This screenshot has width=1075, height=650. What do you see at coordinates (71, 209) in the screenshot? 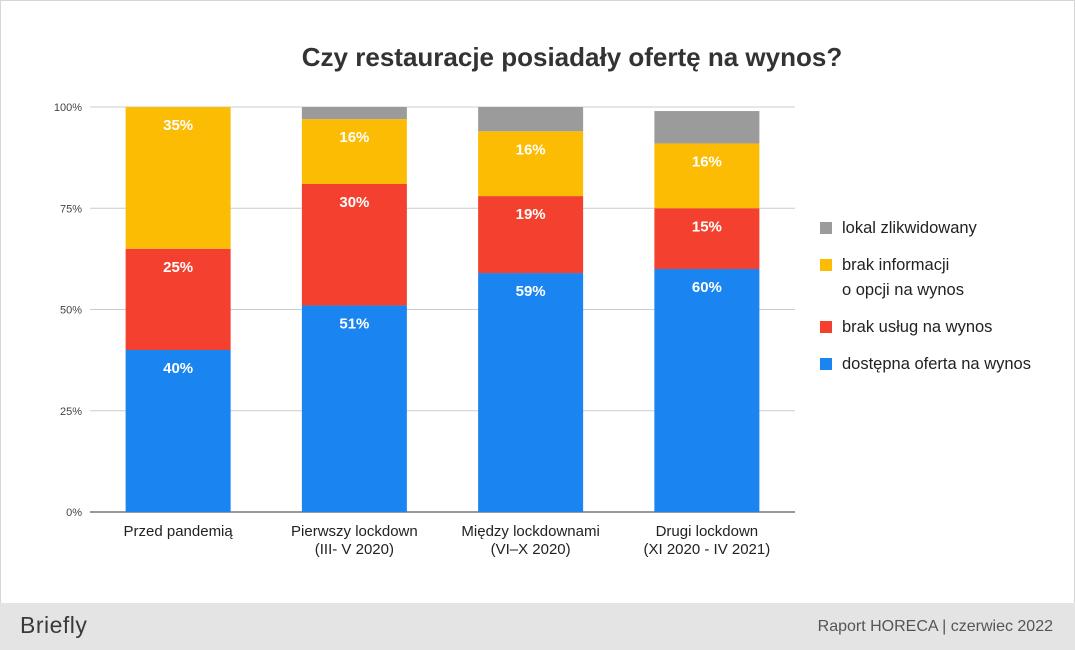
I see `y-tick-label: 75%` at bounding box center [71, 209].